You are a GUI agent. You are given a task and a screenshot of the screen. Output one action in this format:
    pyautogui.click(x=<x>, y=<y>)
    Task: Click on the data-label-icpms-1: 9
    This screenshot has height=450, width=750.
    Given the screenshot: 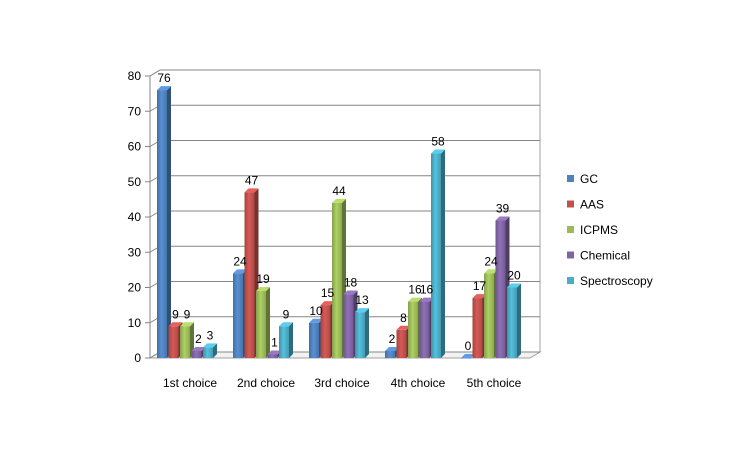 What is the action you would take?
    pyautogui.click(x=187, y=314)
    